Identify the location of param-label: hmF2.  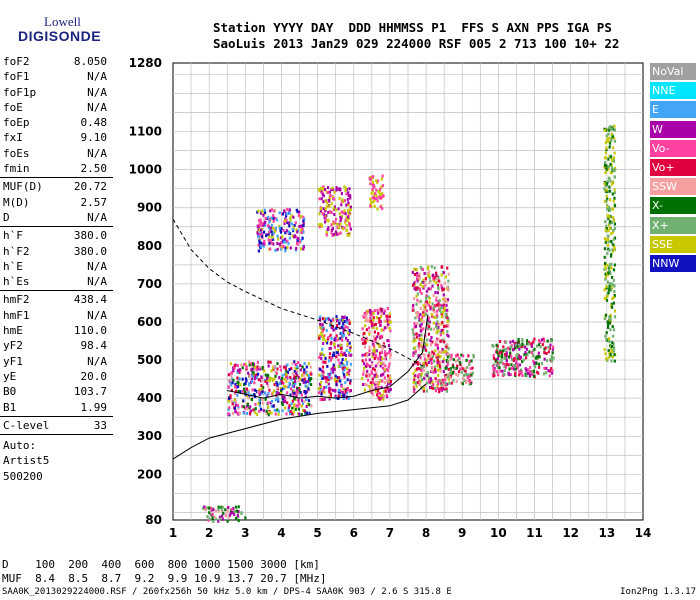
(16, 300).